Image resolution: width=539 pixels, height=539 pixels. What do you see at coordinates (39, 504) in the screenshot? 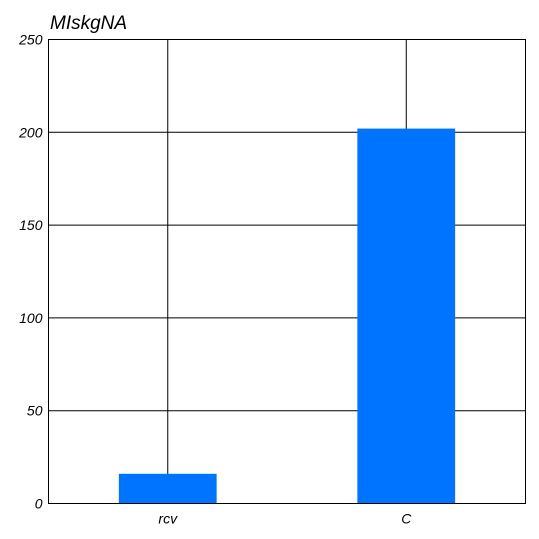
I see `y-tick-label: 0` at bounding box center [39, 504].